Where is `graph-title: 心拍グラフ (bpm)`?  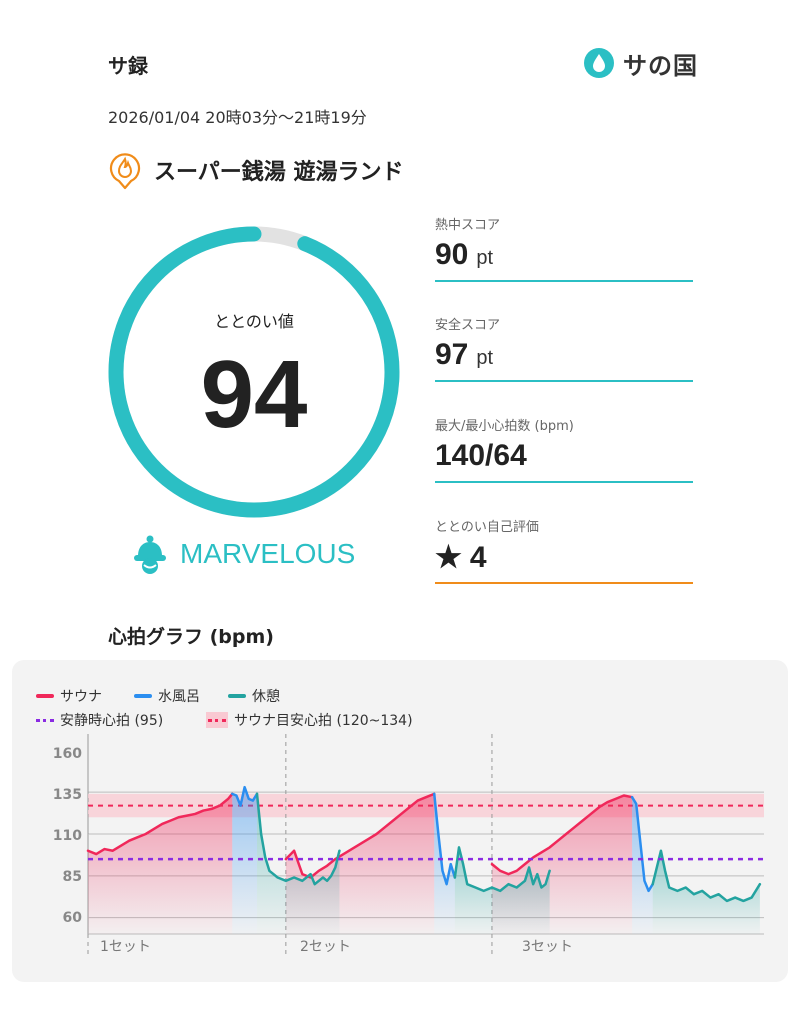 graph-title: 心拍グラフ (bpm) is located at coordinates (191, 637).